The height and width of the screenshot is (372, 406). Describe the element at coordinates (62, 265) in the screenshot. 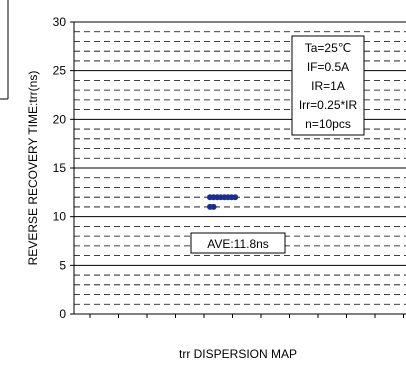

I see `y-tick-label: 5` at that location.